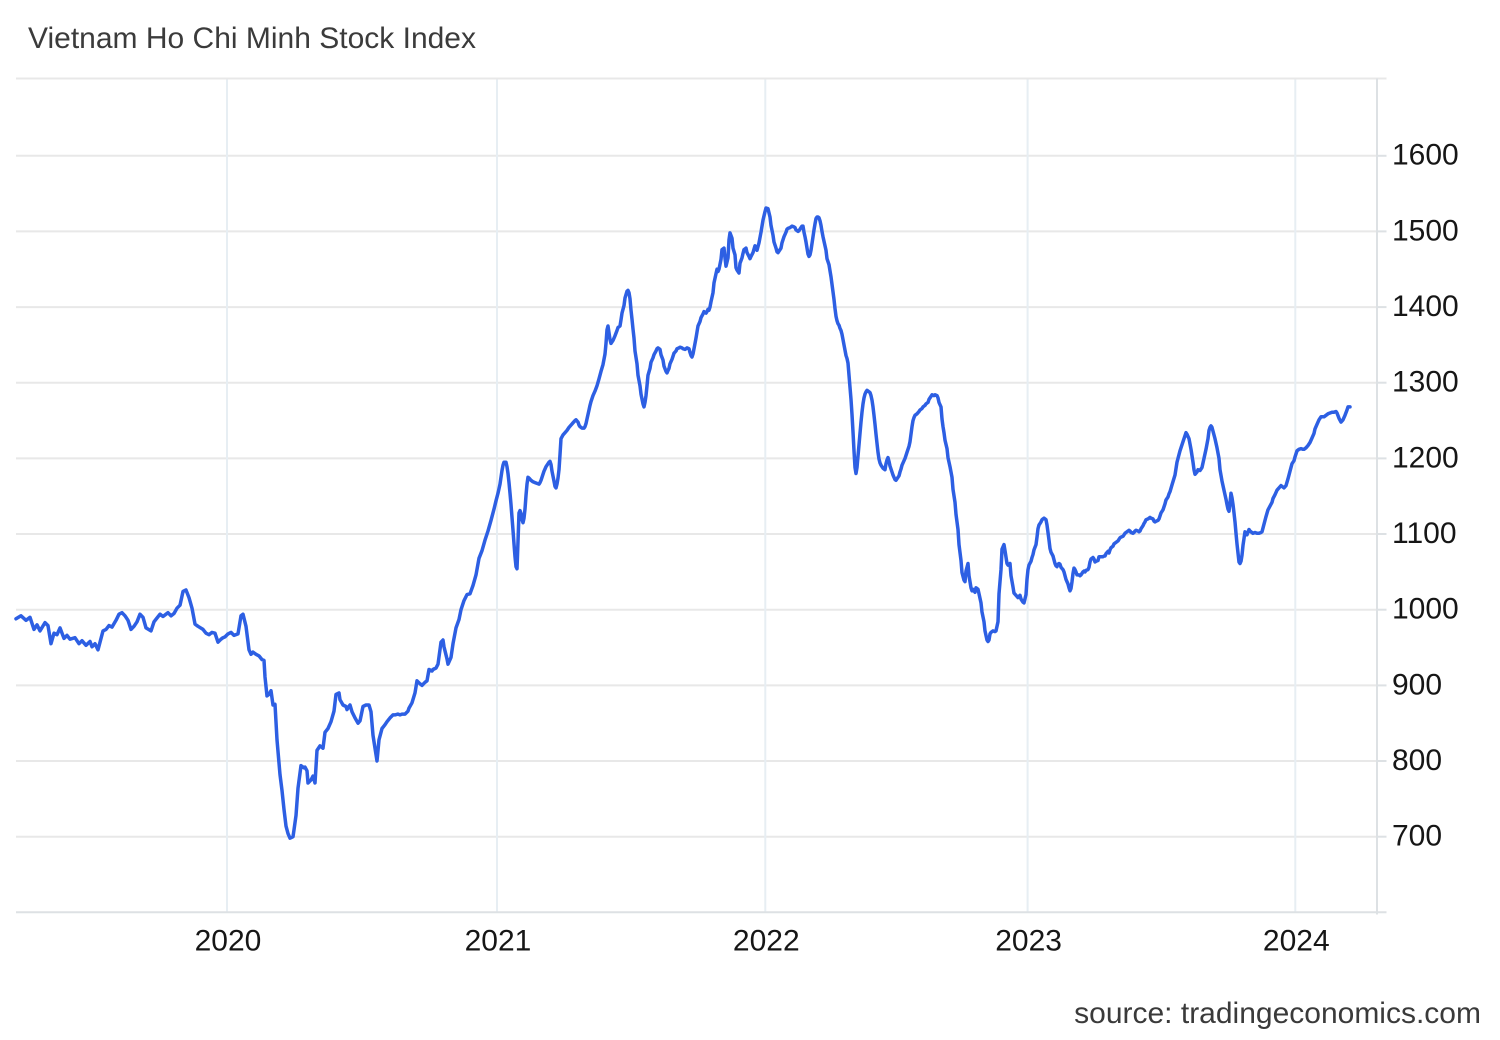 The image size is (1500, 1040). Describe the element at coordinates (1424, 533) in the screenshot. I see `svg-text: 1100` at that location.